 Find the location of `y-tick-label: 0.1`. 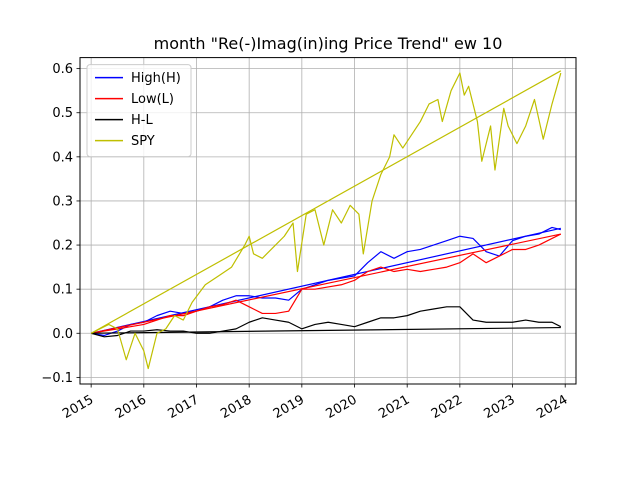

y-tick-label: 0.1 is located at coordinates (62, 290).